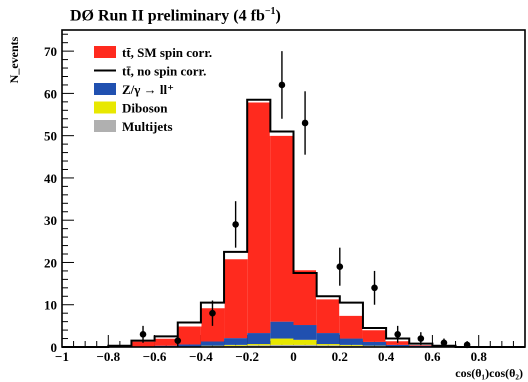  What do you see at coordinates (247, 356) in the screenshot?
I see `x-tick-label: −0.2` at bounding box center [247, 356].